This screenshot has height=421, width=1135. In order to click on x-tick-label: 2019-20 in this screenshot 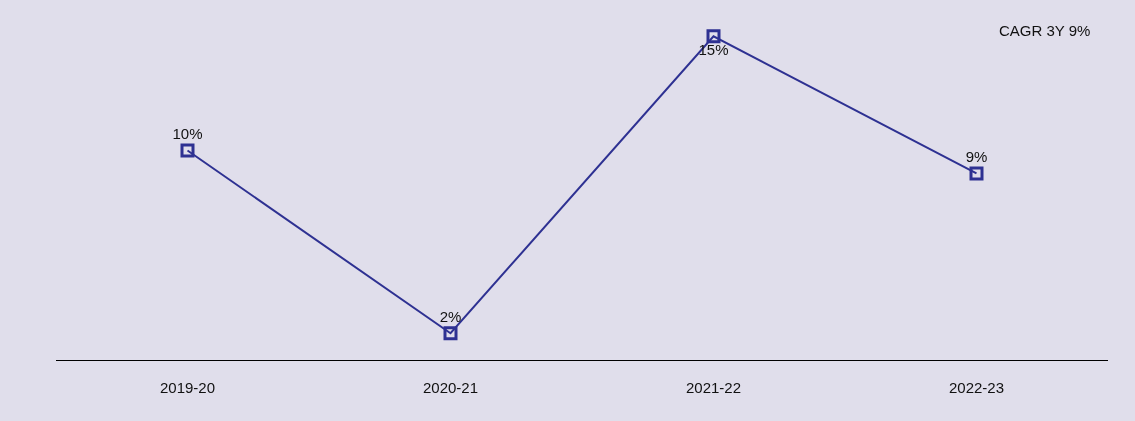, I will do `click(187, 387)`.